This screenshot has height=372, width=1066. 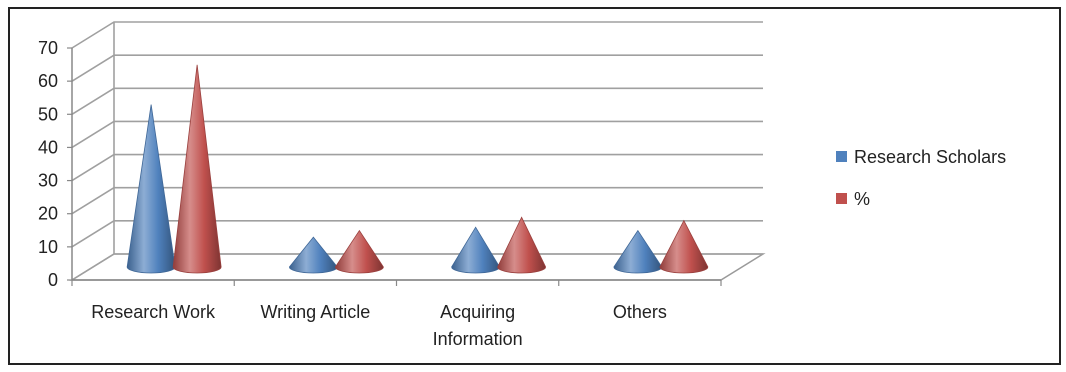 What do you see at coordinates (53, 280) in the screenshot?
I see `y-tick-label: 0` at bounding box center [53, 280].